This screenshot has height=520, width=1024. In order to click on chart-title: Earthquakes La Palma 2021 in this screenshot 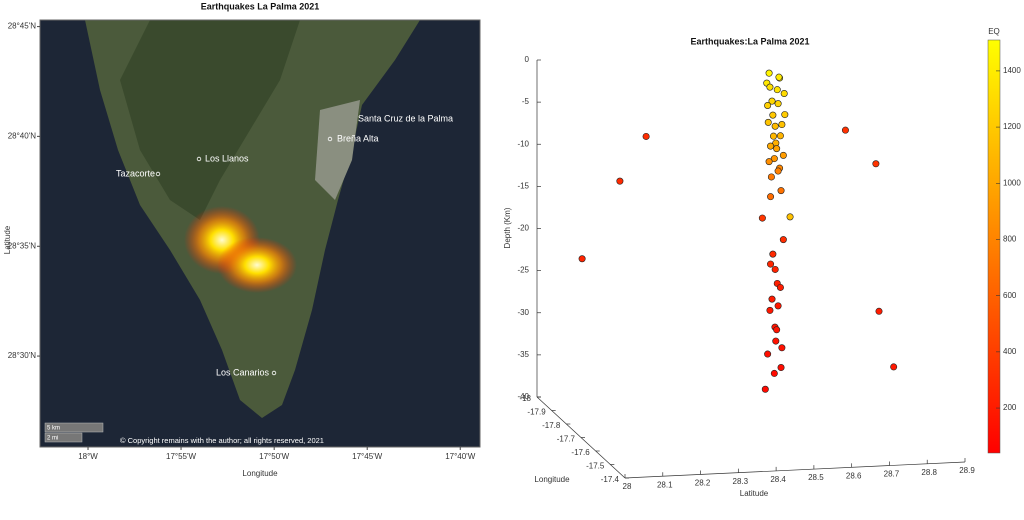, I will do `click(260, 6)`.